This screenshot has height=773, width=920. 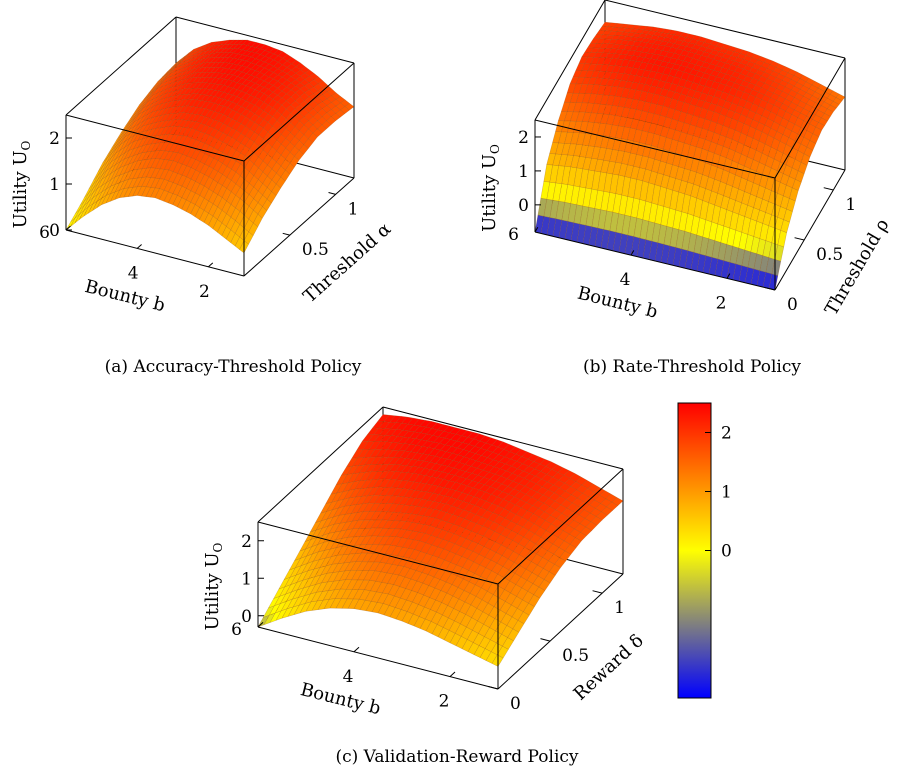 What do you see at coordinates (609, 667) in the screenshot?
I see `y-axis-label: Reward δ` at bounding box center [609, 667].